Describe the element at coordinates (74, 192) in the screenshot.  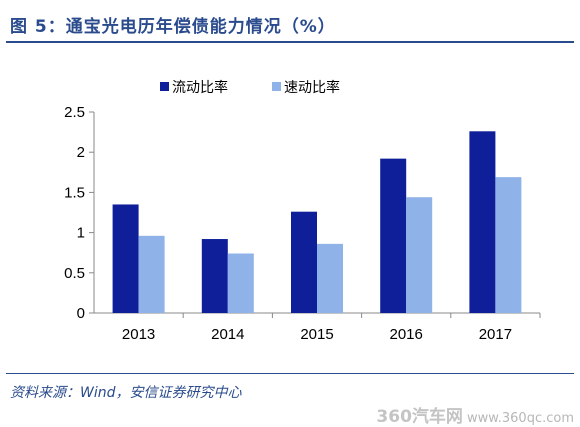
I see `y-tick-label: 1.5` at that location.